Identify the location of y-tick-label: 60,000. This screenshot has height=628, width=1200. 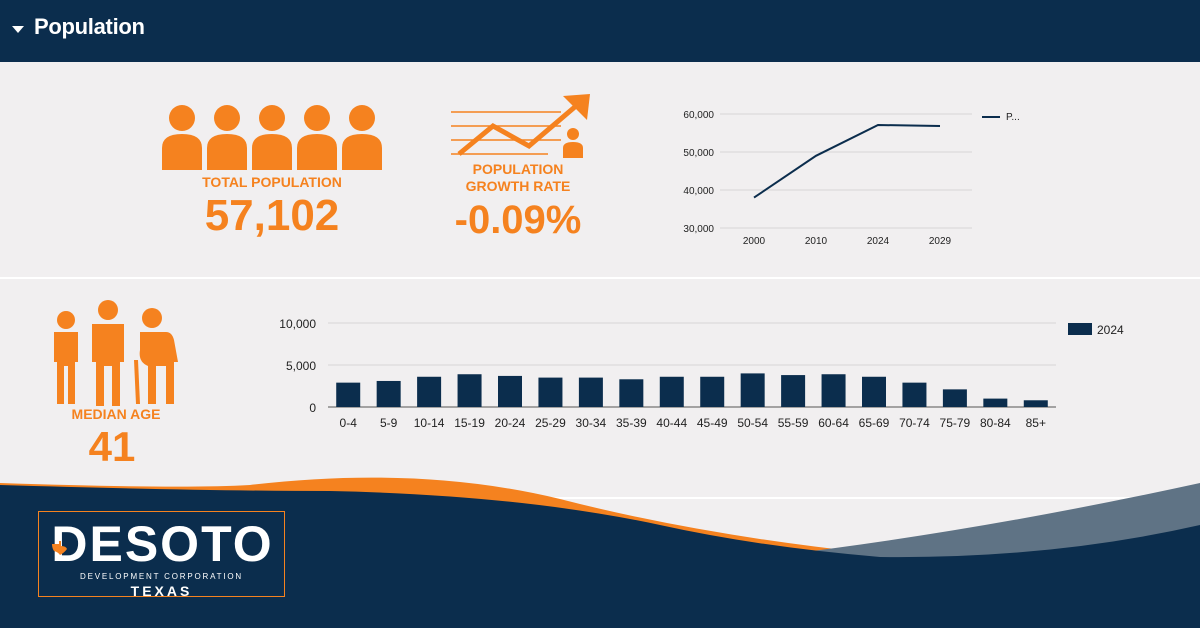
(698, 115).